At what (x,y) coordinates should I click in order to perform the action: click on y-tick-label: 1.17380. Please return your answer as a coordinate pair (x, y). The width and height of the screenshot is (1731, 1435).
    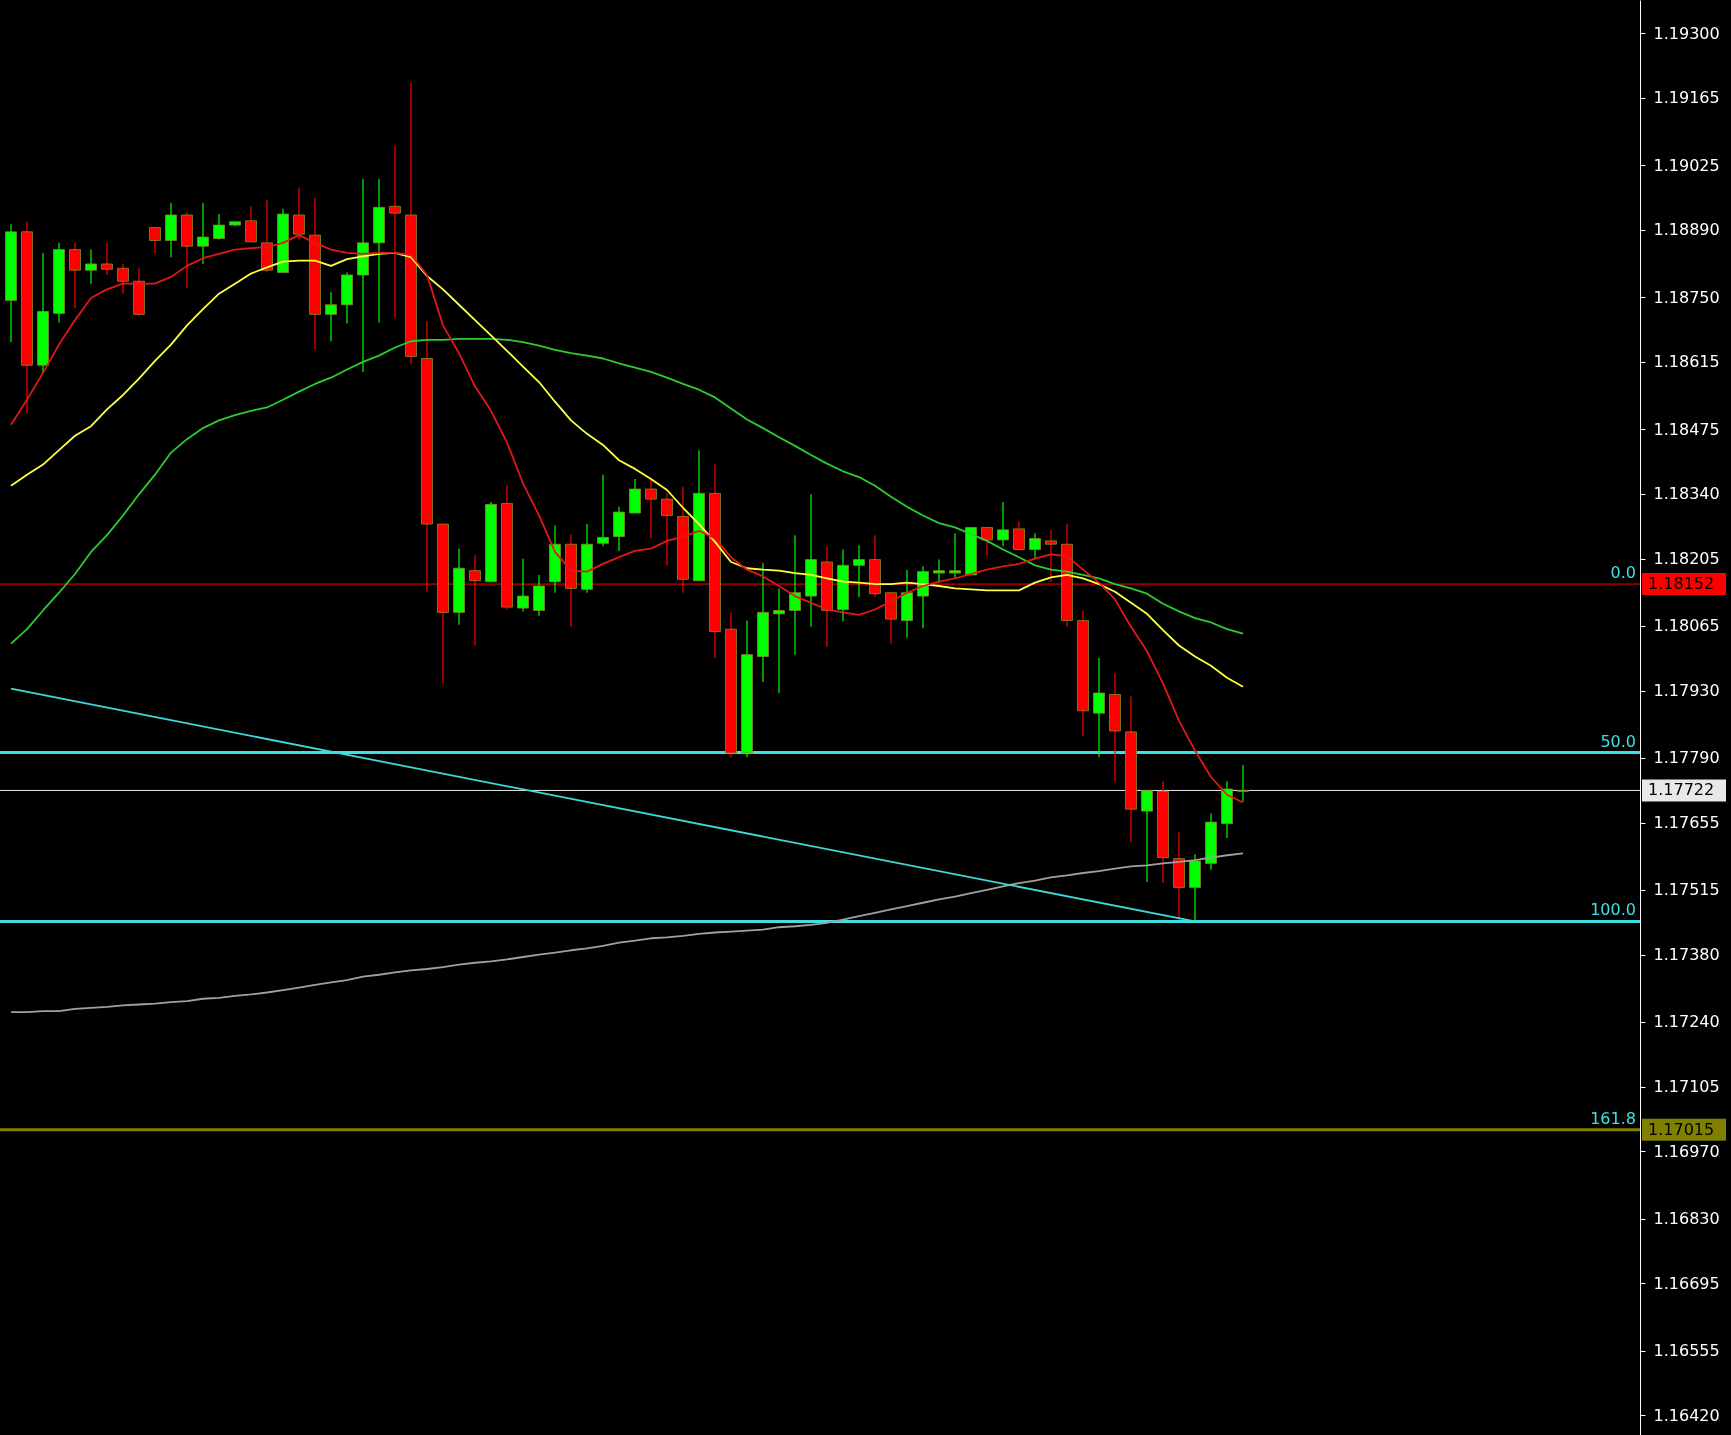
    Looking at the image, I should click on (1686, 955).